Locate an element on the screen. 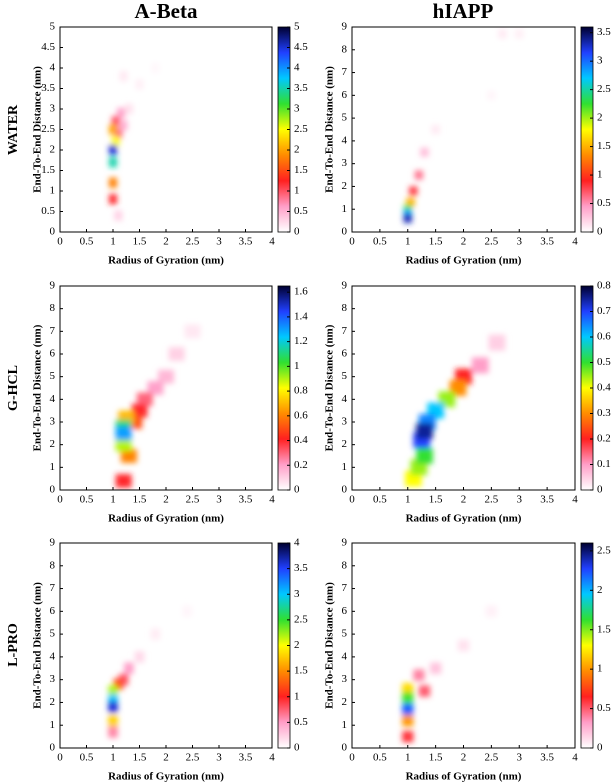 This screenshot has width=615, height=783. y-tick-label: 6 is located at coordinates (345, 354).